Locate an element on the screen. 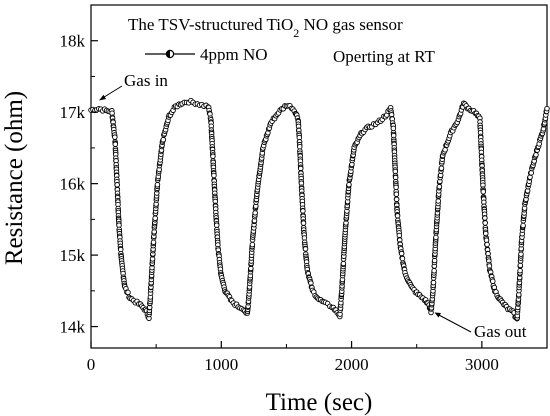 The height and width of the screenshot is (416, 550). y-tick-label: 15k is located at coordinates (73, 255).